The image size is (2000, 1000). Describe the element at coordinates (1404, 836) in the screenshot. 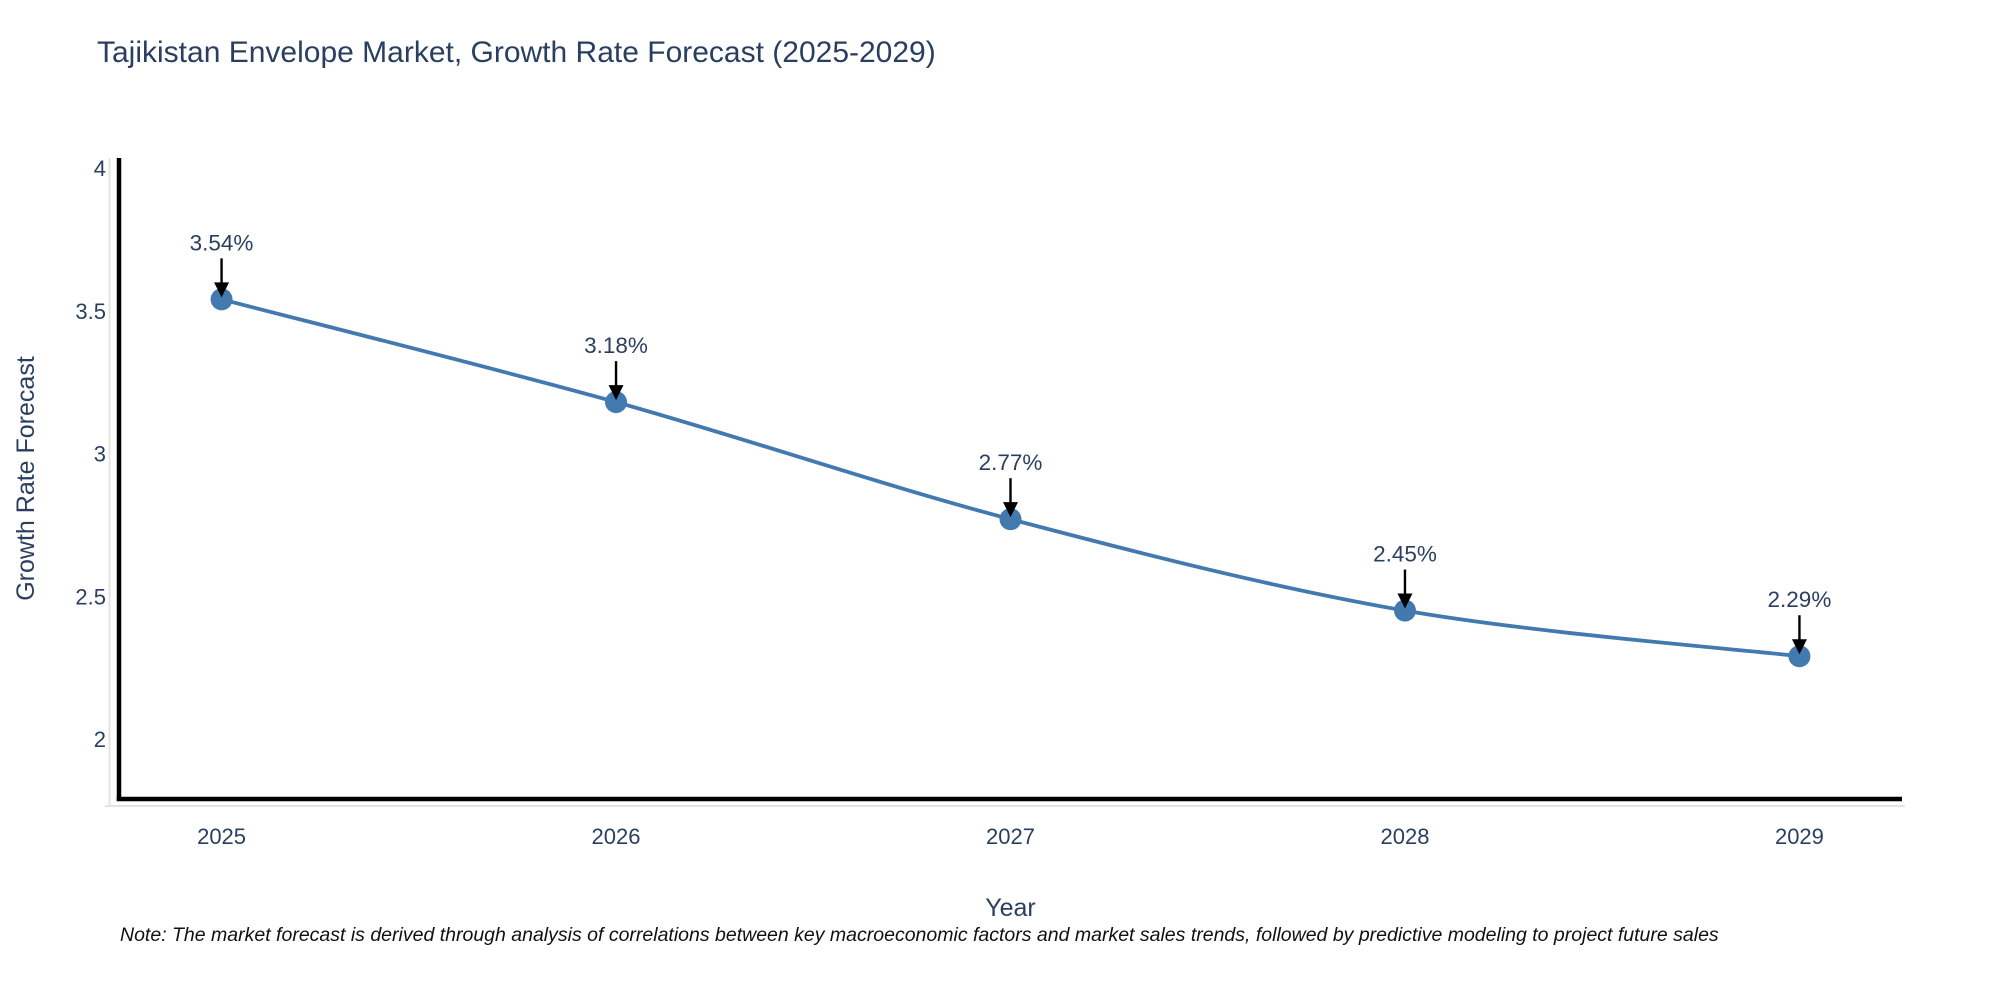

I see `x-tick-label: 2028` at that location.